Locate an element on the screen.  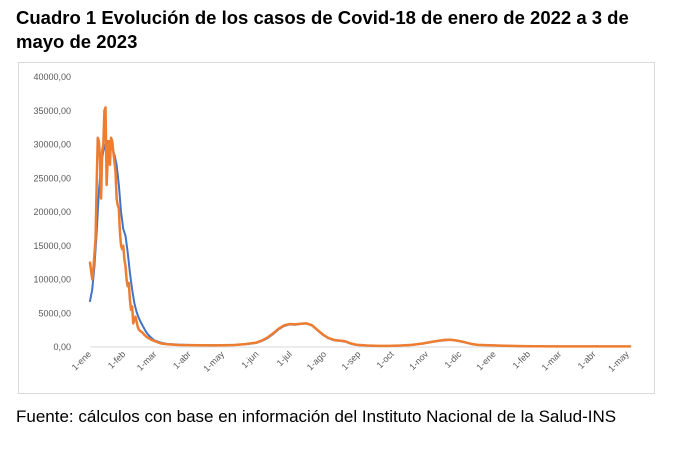
y-tick-label: 40000,00 is located at coordinates (52, 77).